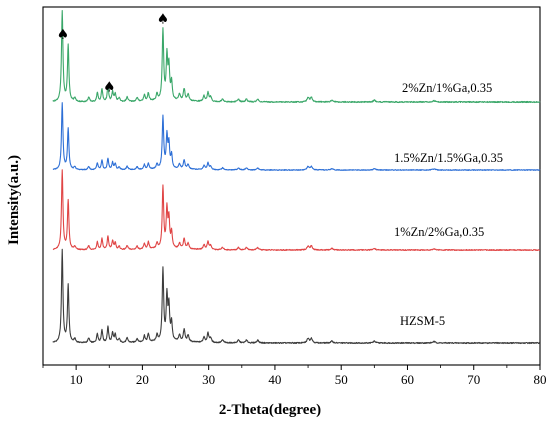 The image size is (550, 425). What do you see at coordinates (208, 379) in the screenshot?
I see `x-tick-label: 30` at bounding box center [208, 379].